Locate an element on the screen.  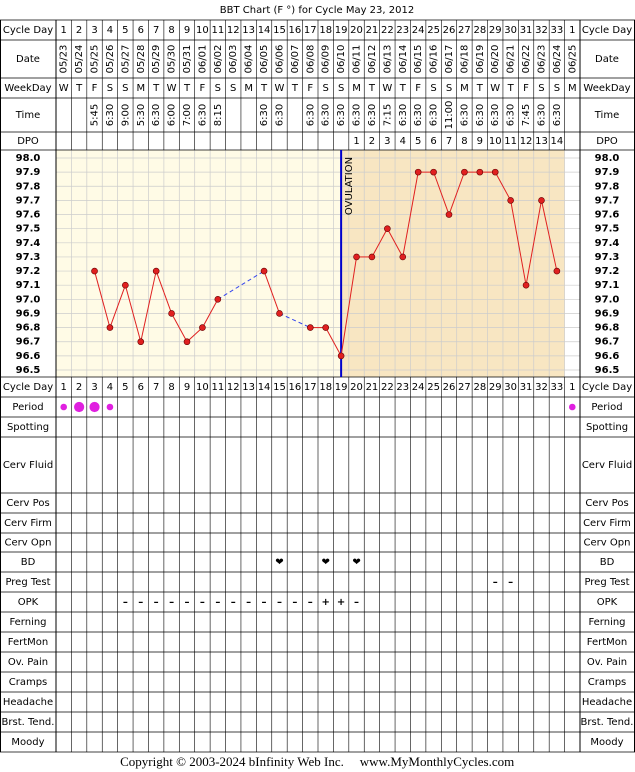
row-label-right: BD is located at coordinates (607, 562).